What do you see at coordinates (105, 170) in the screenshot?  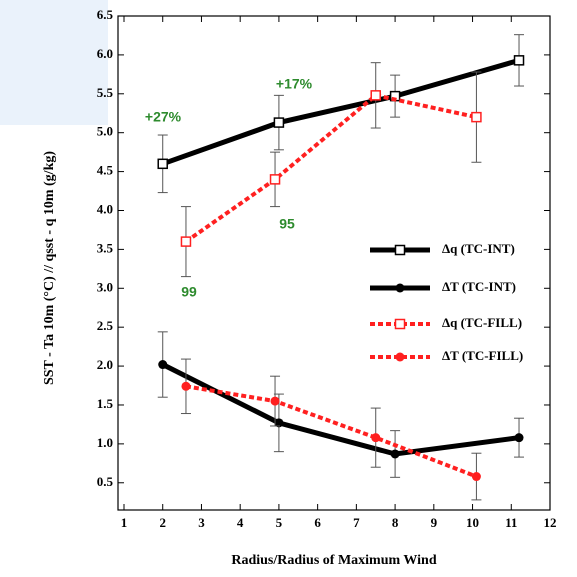 I see `y-tick-label: 4.5` at bounding box center [105, 170].